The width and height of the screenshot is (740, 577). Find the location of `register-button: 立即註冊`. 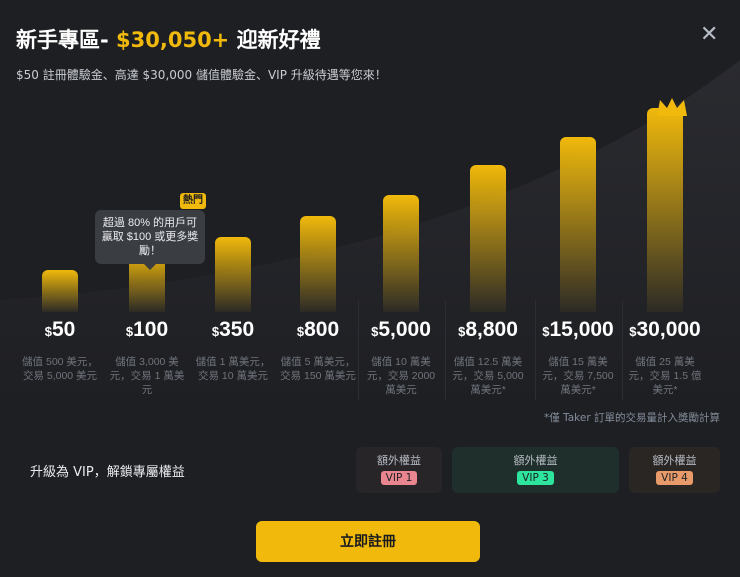

register-button: 立即註冊 is located at coordinates (368, 541).